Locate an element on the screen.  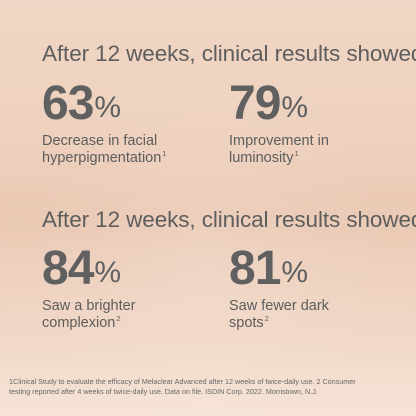
stat-description-text-fewer-dark-spots: spots is located at coordinates (246, 322).